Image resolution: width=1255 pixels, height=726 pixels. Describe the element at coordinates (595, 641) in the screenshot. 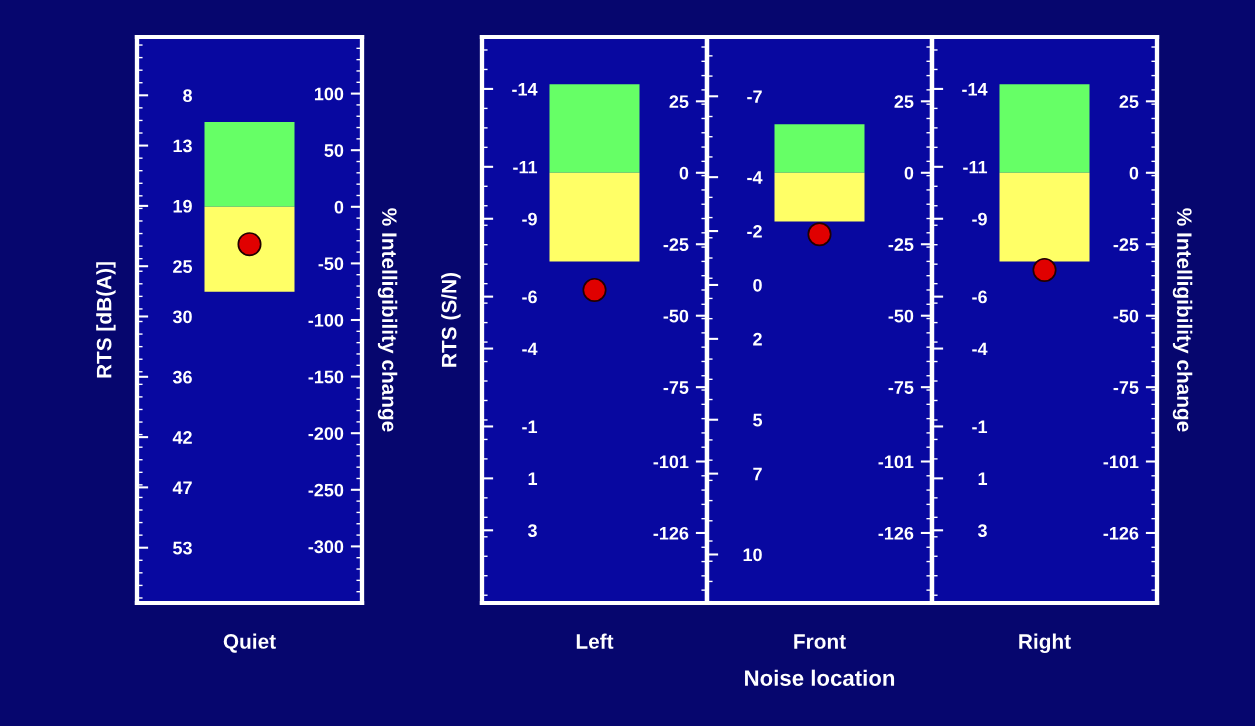

I see `x-tick-label: Left` at that location.